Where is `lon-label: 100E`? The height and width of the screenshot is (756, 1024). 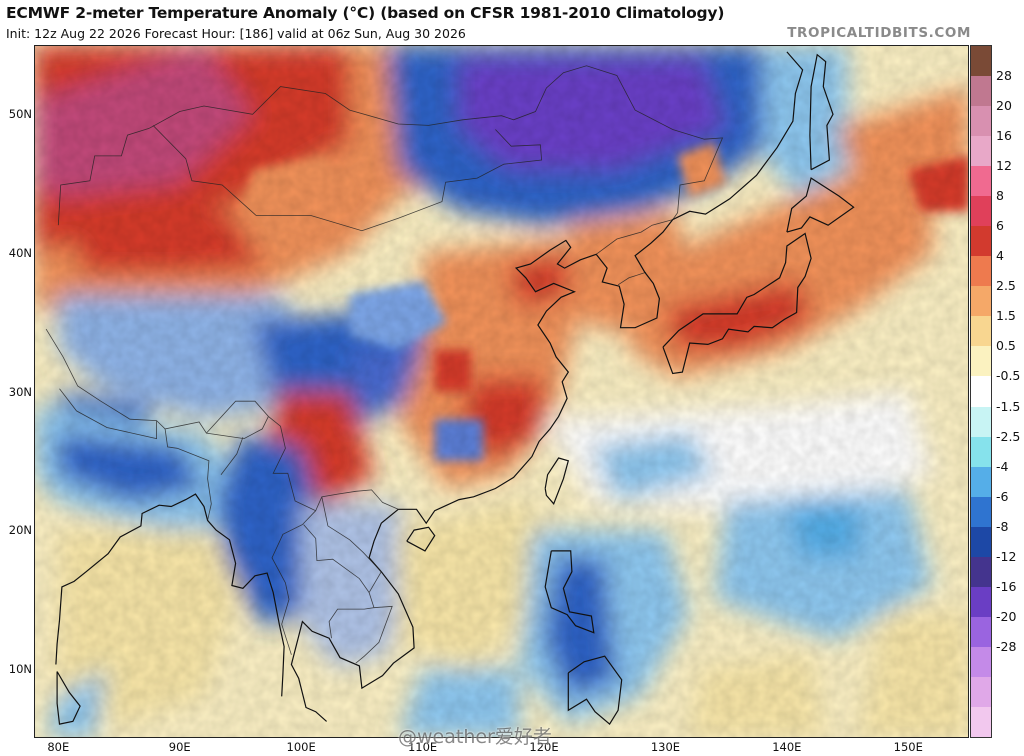
lon-label: 100E is located at coordinates (301, 747).